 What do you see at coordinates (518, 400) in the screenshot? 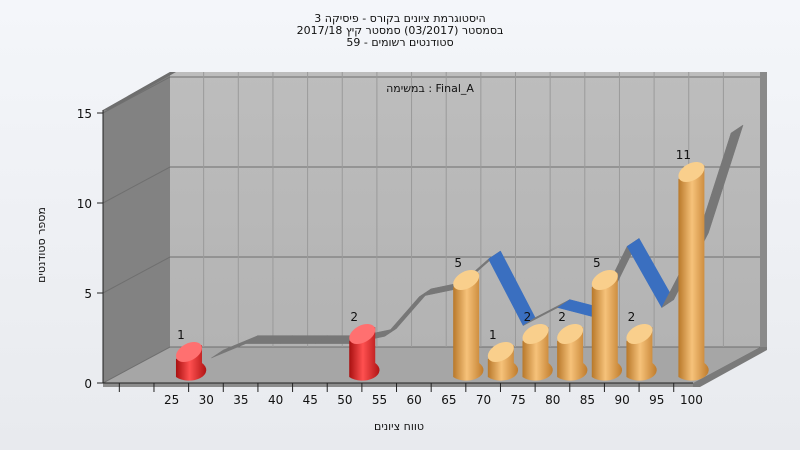
I see `x-tick-label-75: 75` at bounding box center [518, 400].